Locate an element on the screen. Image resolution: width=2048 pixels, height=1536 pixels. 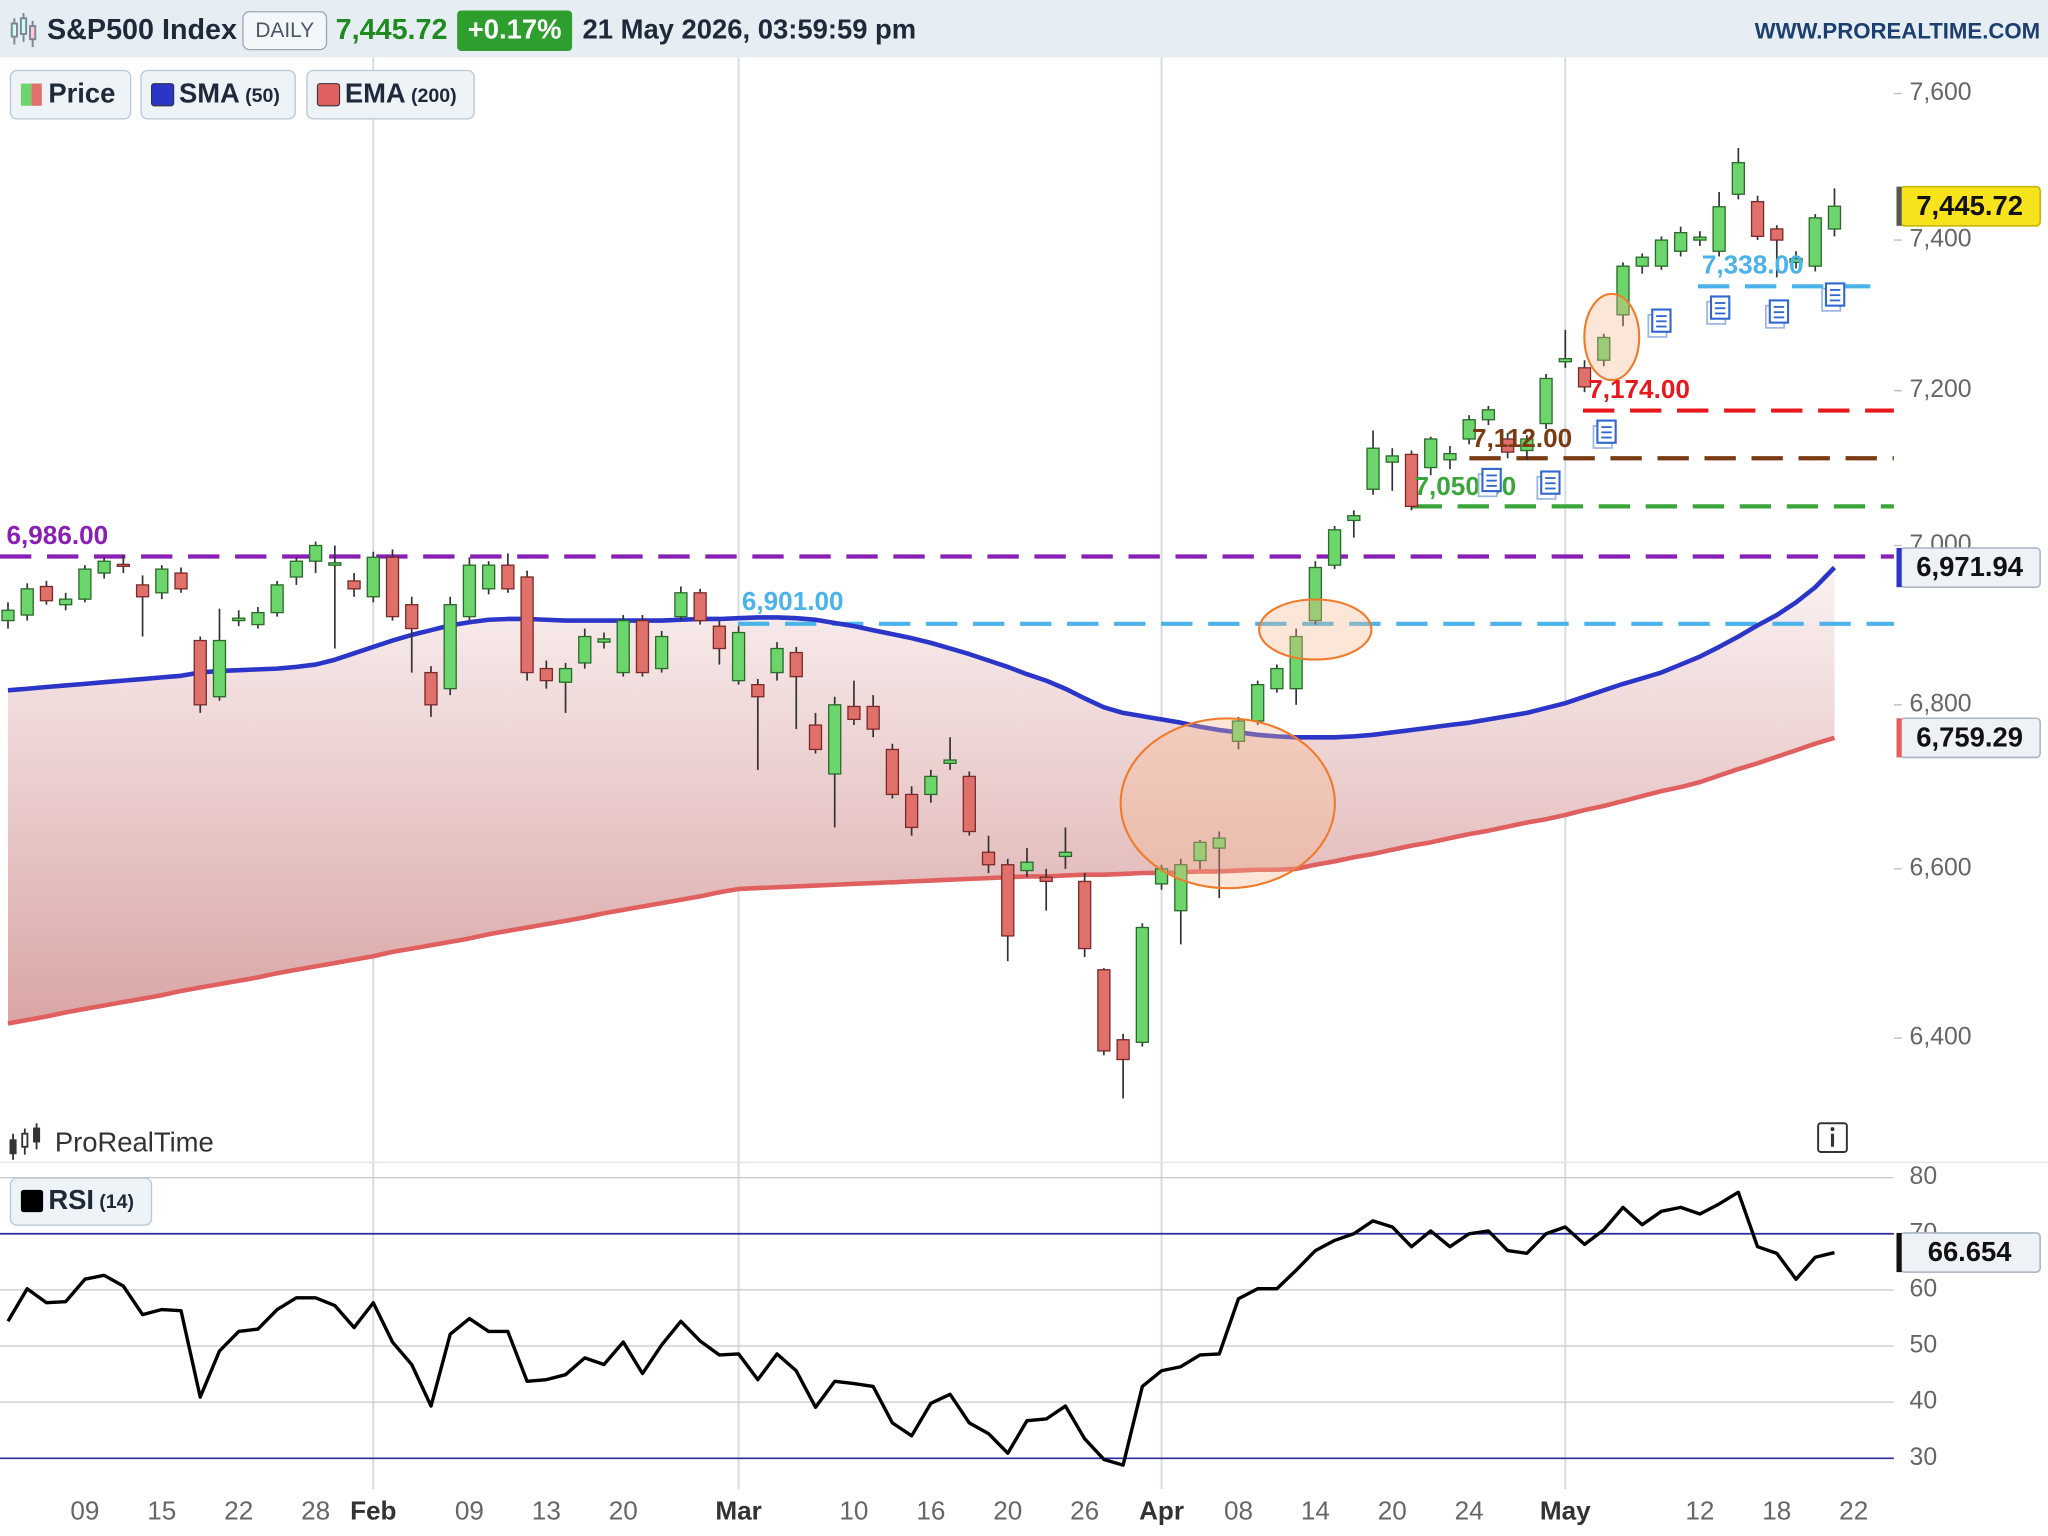
rsi-tick-label: 30 is located at coordinates (1924, 1457).